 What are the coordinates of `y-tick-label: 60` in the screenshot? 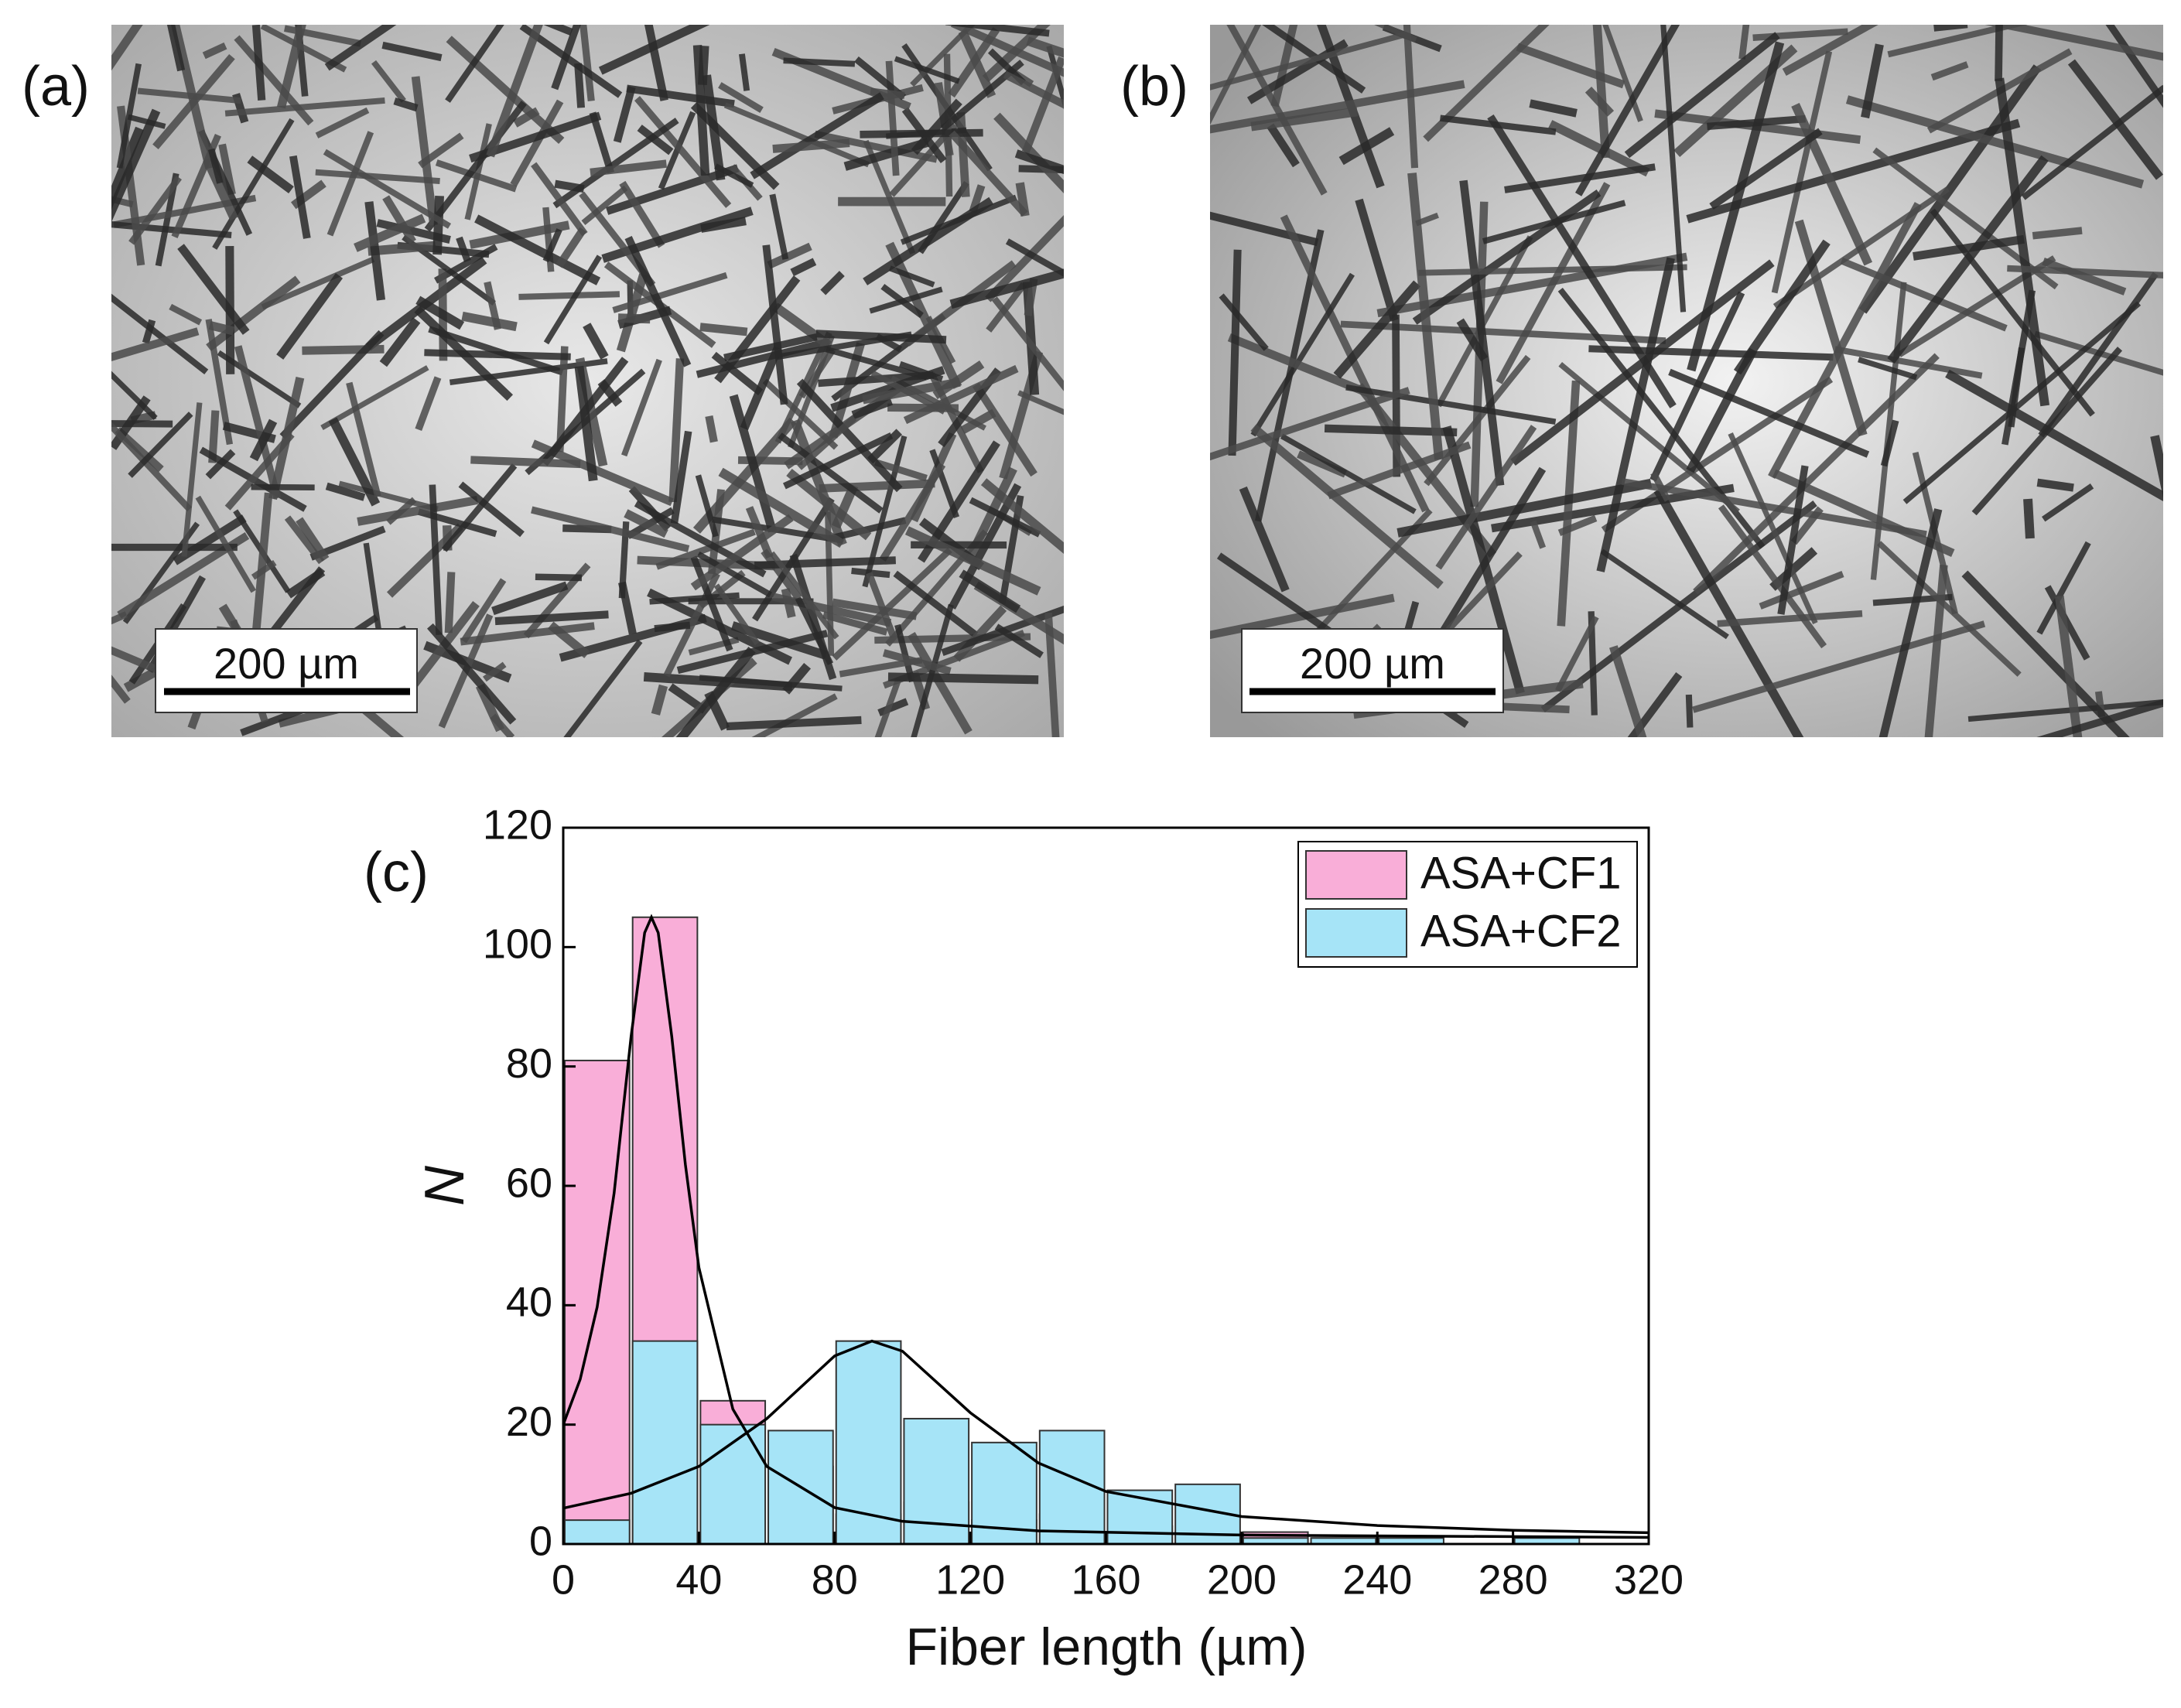 It's located at (529, 1183).